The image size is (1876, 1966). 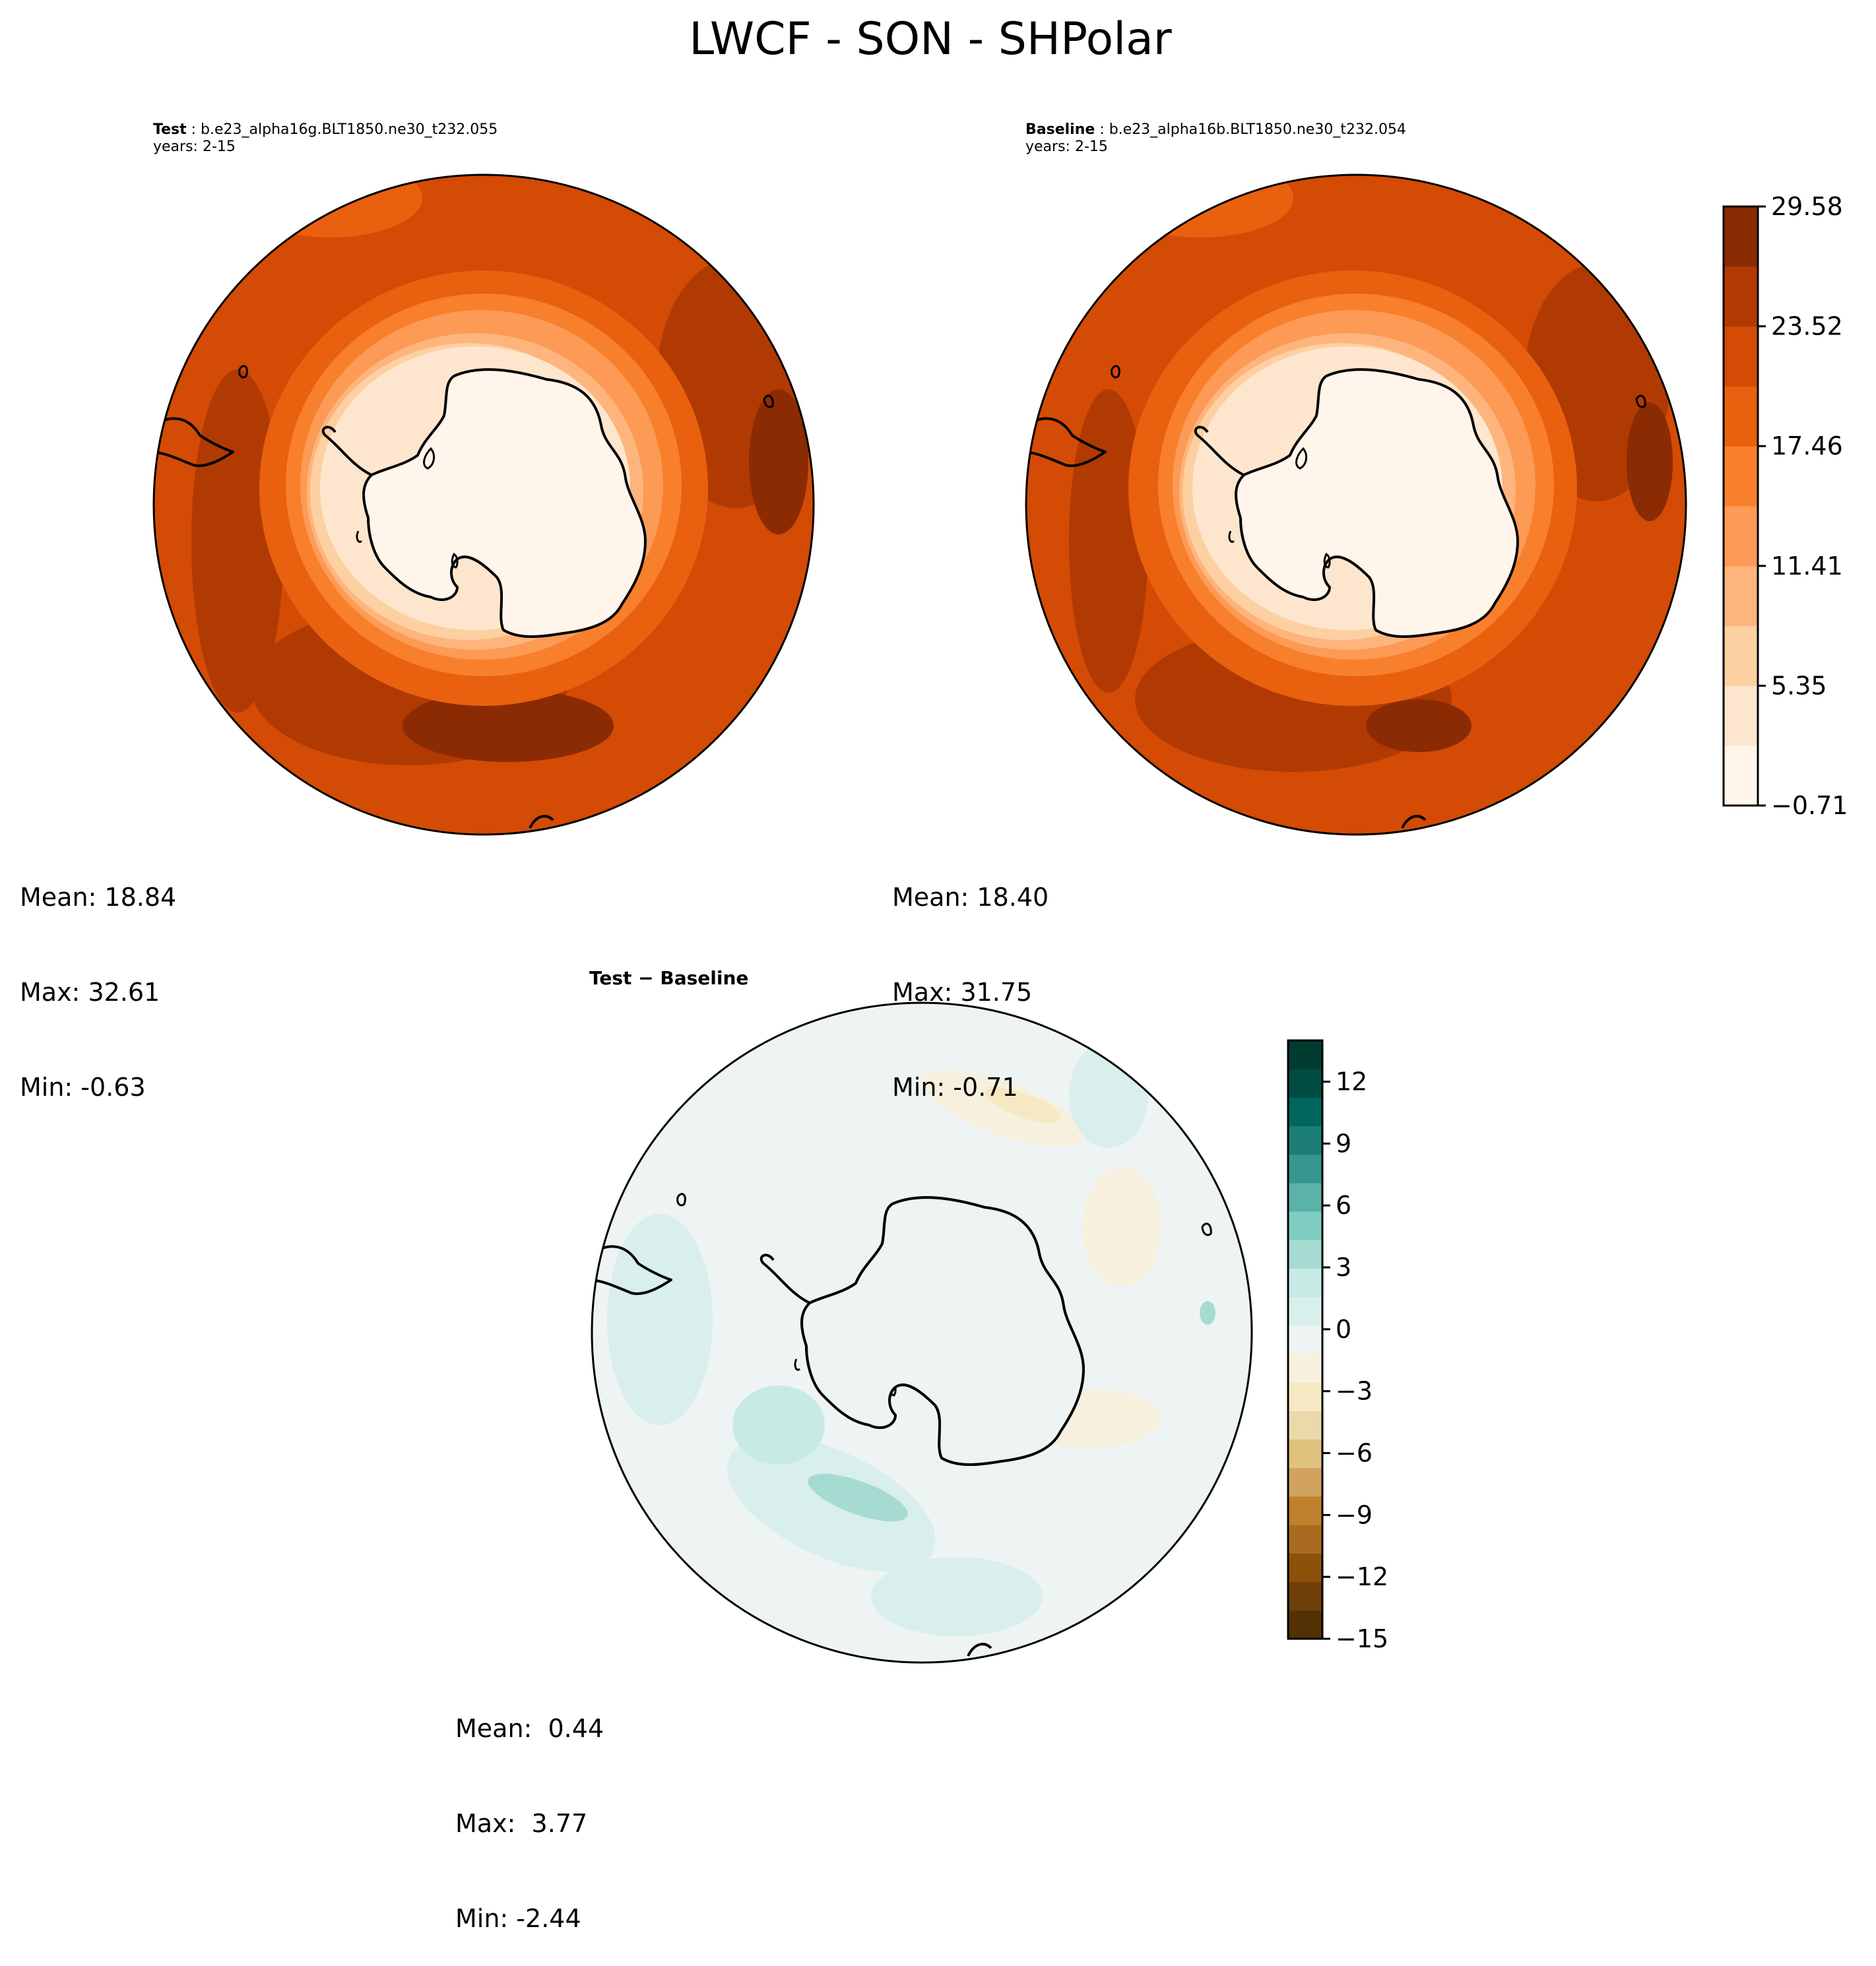 What do you see at coordinates (521, 1823) in the screenshot?
I see `difference-max: Max: 3.77` at bounding box center [521, 1823].